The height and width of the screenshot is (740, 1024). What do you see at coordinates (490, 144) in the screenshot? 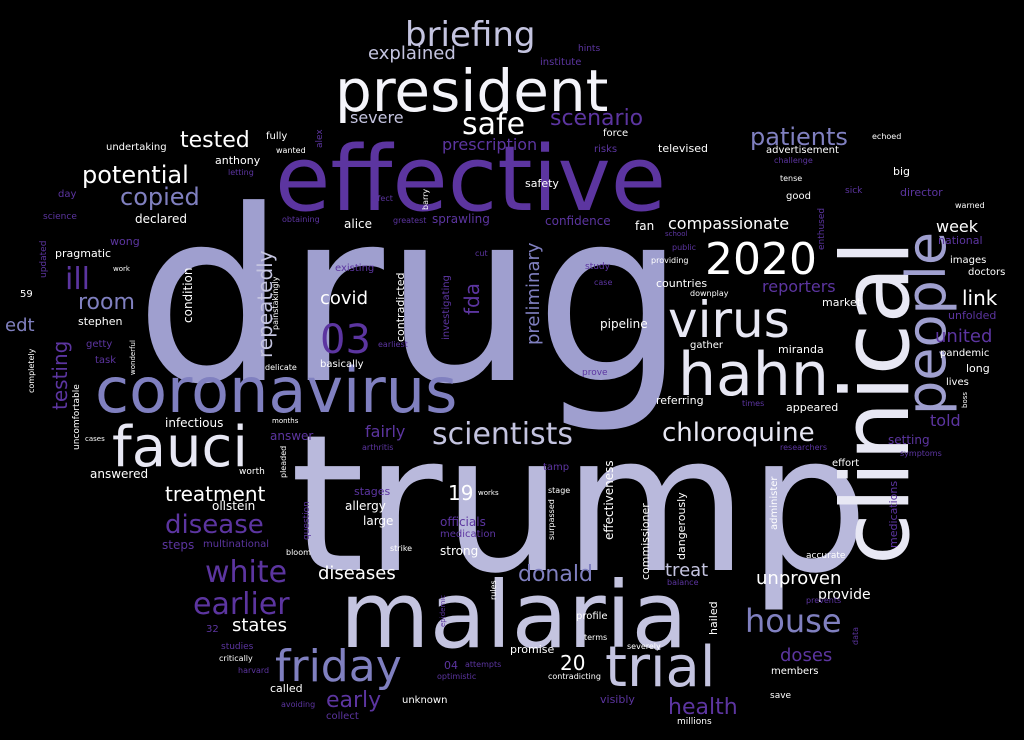
I see `word-prescription: prescription` at bounding box center [490, 144].